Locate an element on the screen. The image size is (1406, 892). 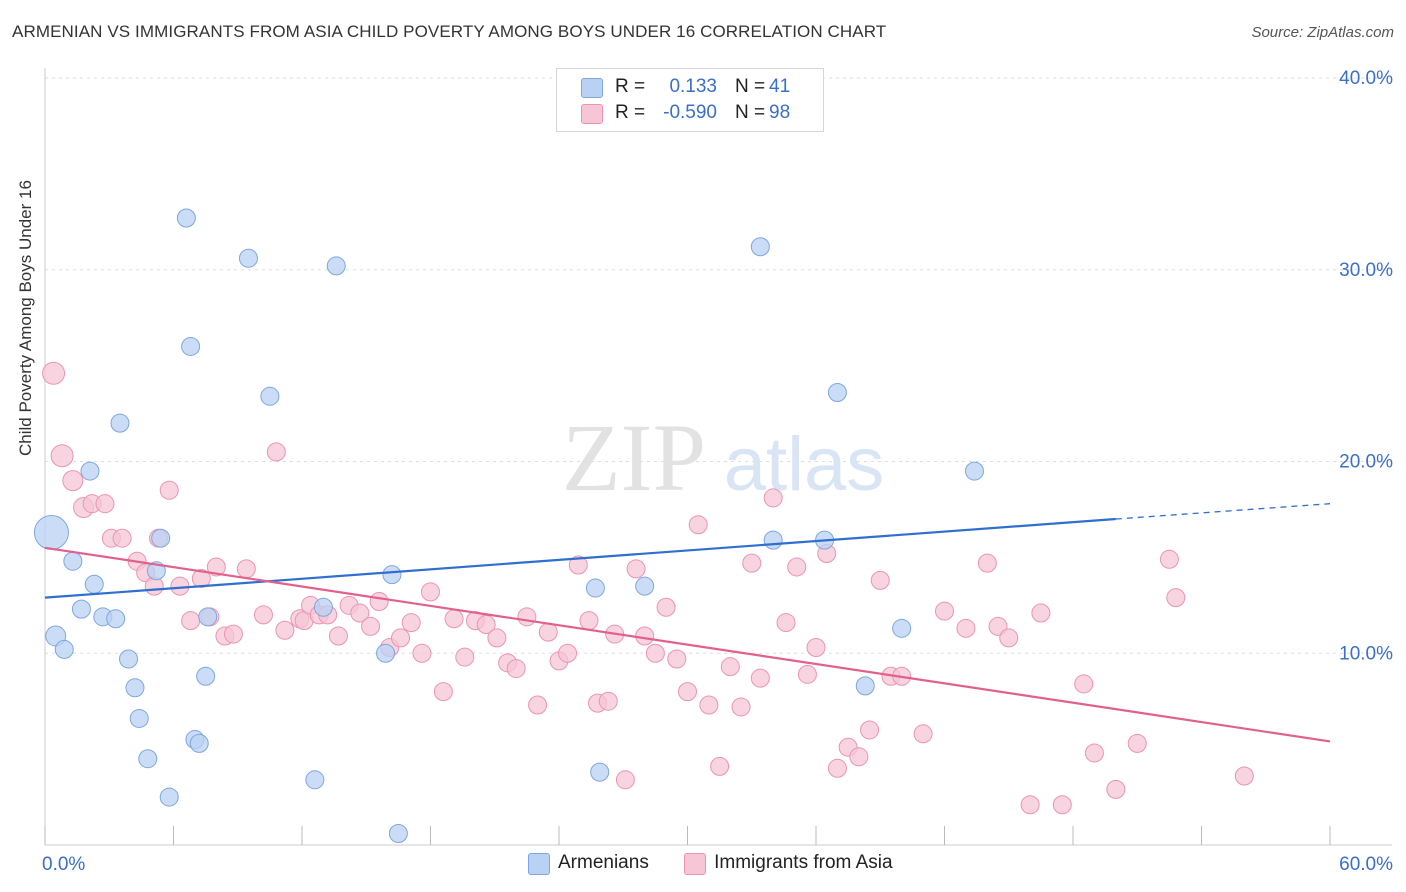
legend-n-label: N = is located at coordinates (750, 86).